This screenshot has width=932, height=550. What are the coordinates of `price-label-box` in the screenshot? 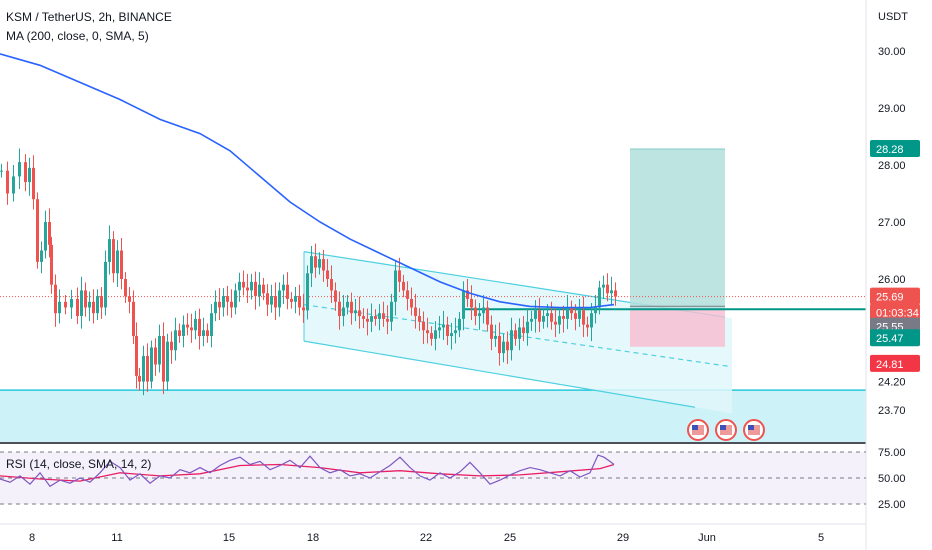 It's located at (895, 296).